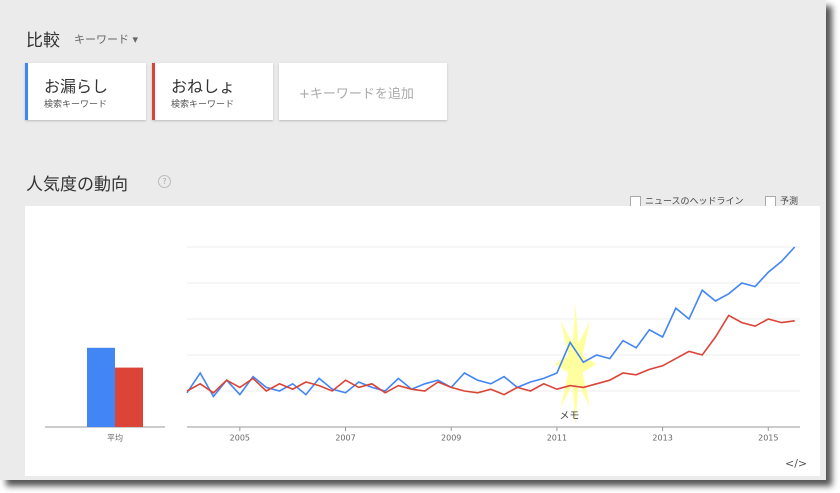 This screenshot has height=493, width=840. Describe the element at coordinates (490, 355) in the screenshot. I see `series-line` at that location.